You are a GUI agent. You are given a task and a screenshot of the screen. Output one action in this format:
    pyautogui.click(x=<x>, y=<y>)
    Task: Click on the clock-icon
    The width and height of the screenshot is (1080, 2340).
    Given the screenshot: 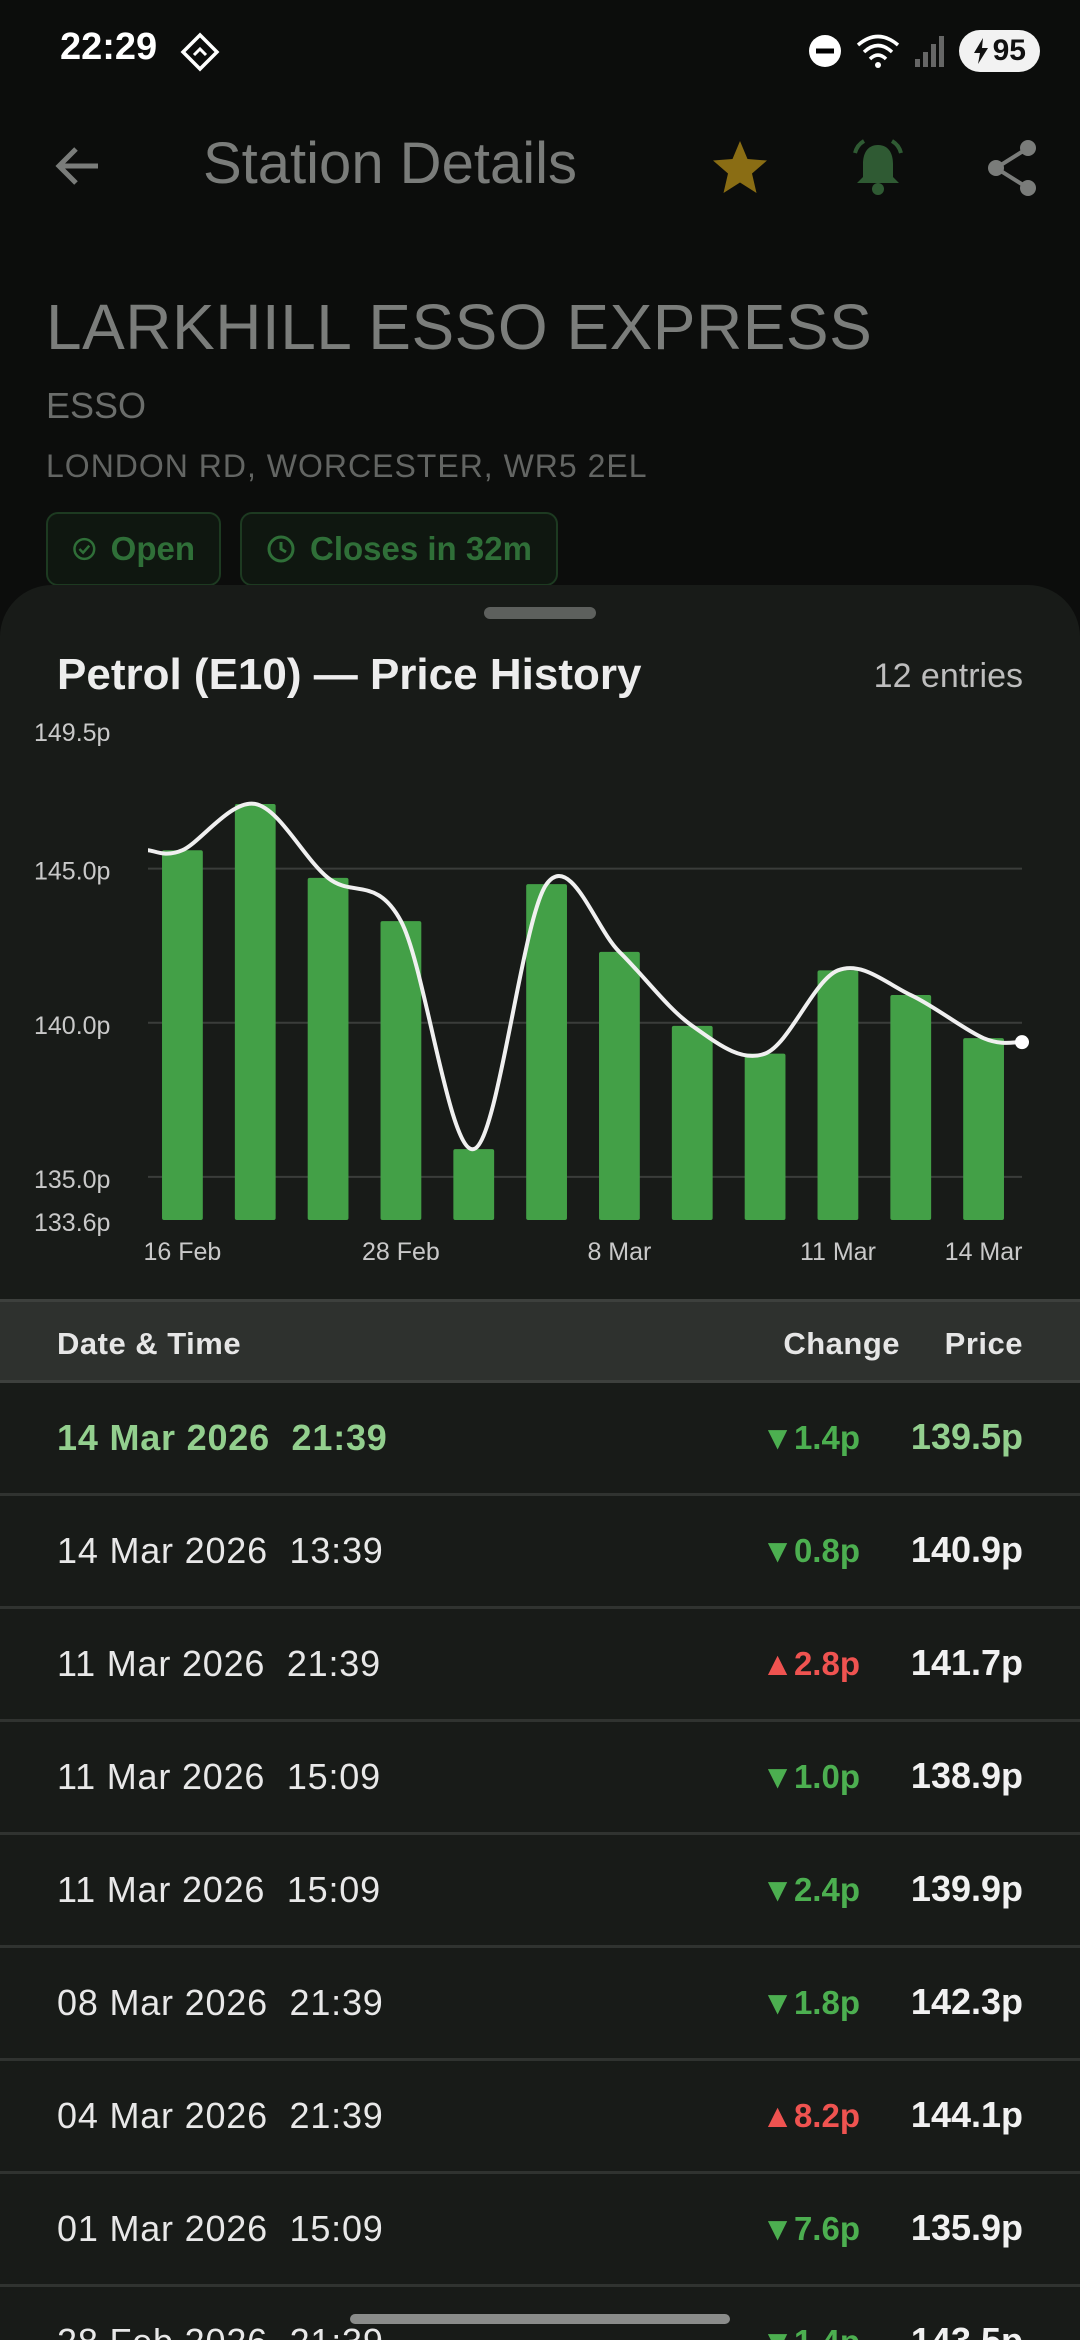 What is the action you would take?
    pyautogui.click(x=281, y=549)
    